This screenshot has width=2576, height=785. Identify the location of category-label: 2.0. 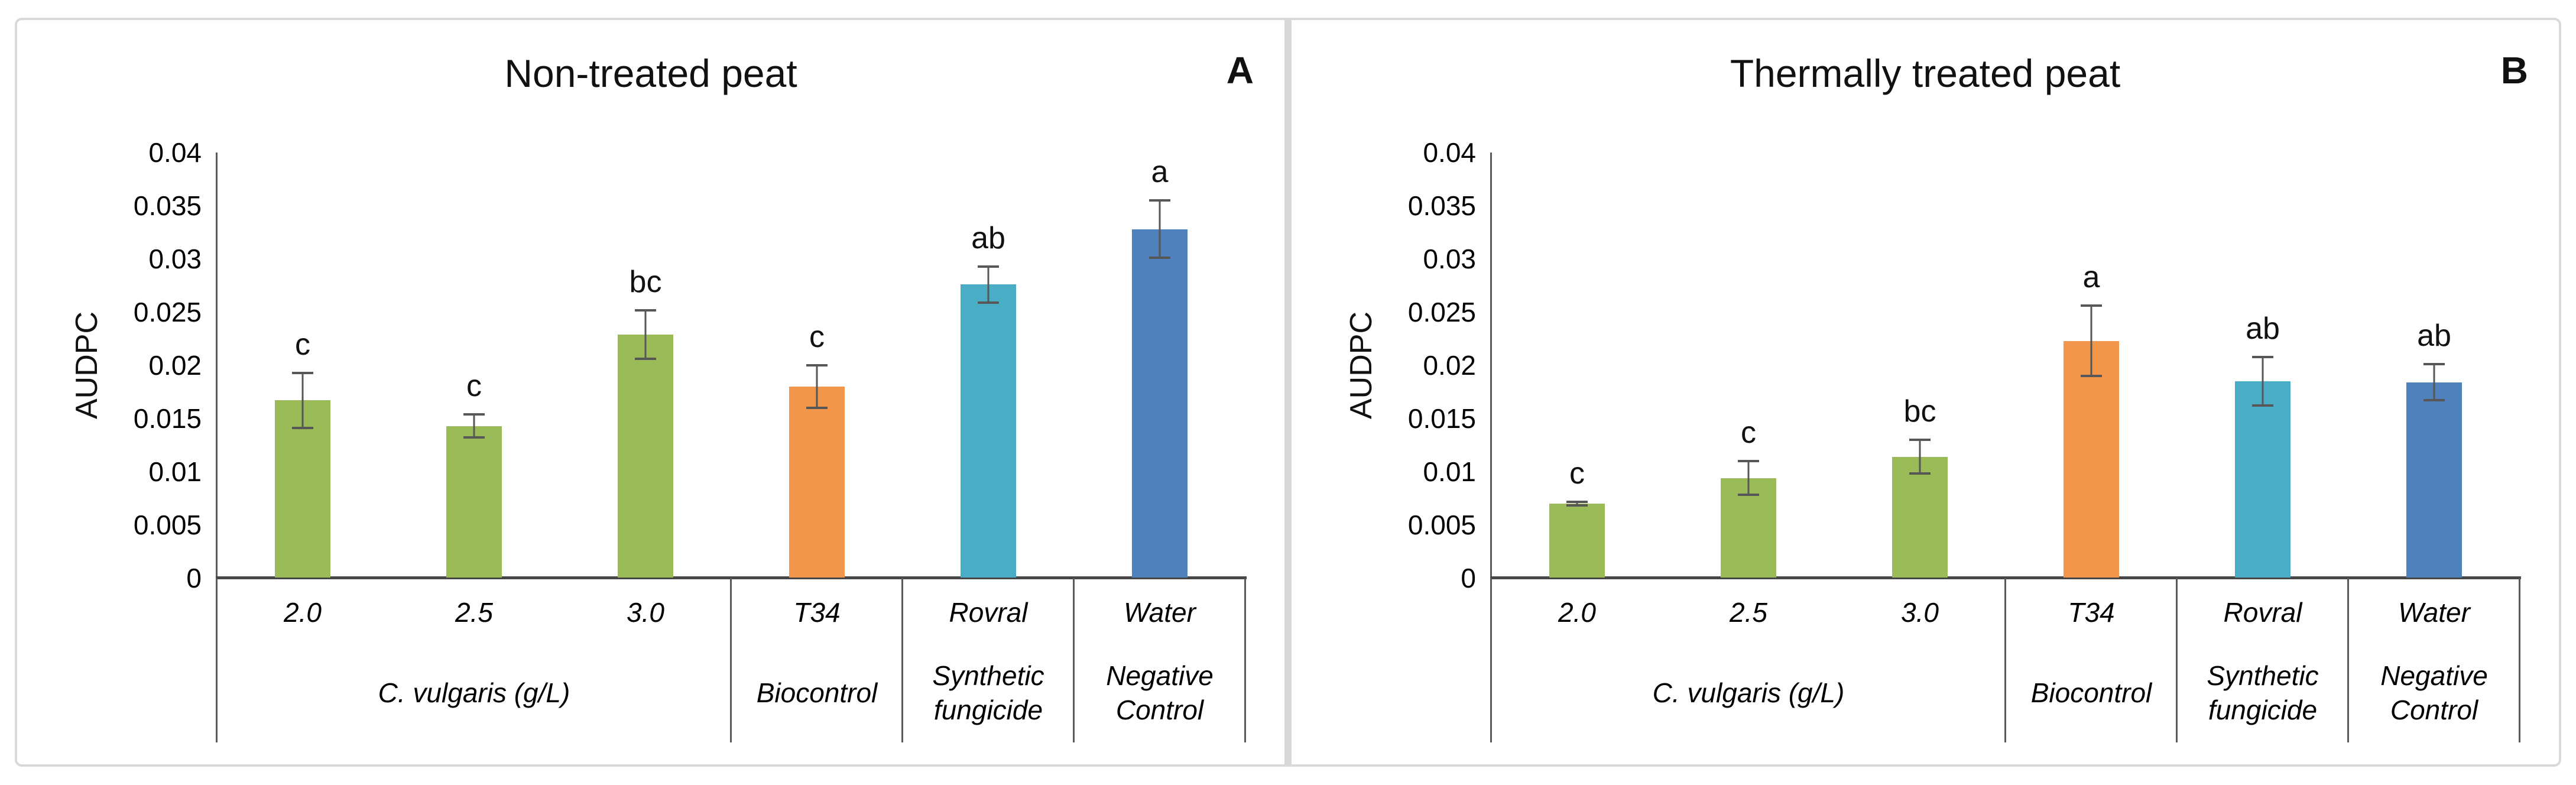
(303, 612).